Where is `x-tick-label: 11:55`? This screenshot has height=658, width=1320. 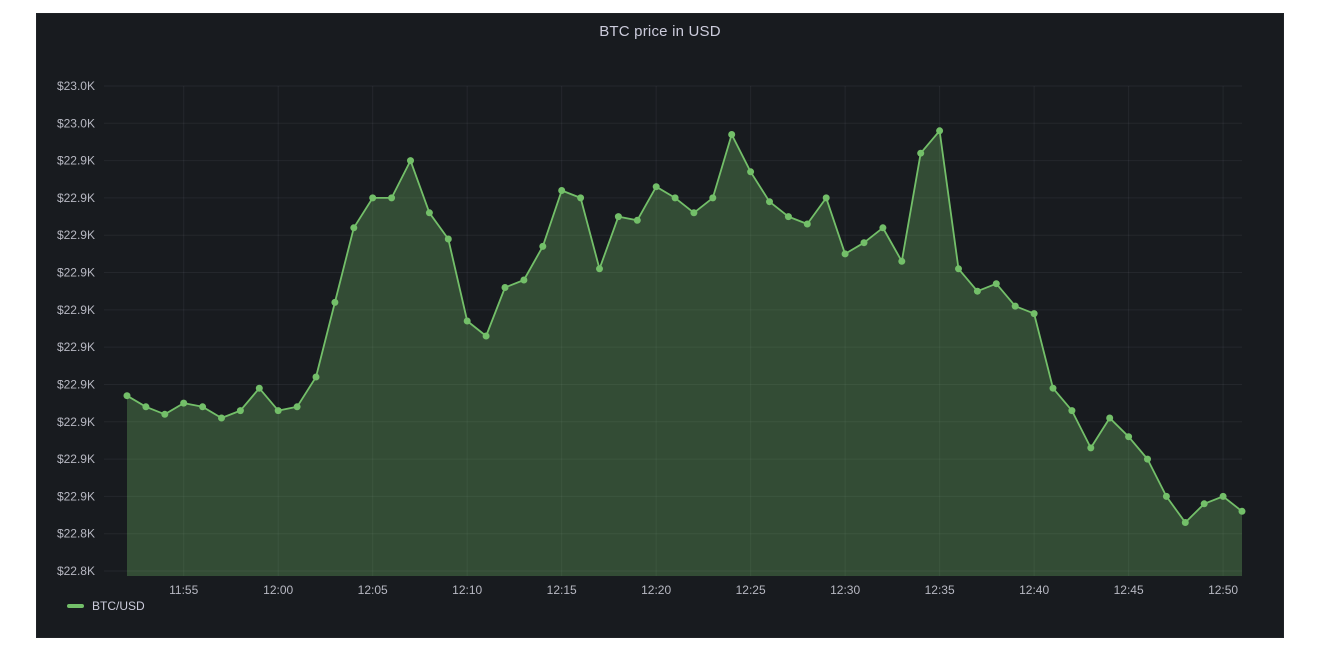 x-tick-label: 11:55 is located at coordinates (183, 590).